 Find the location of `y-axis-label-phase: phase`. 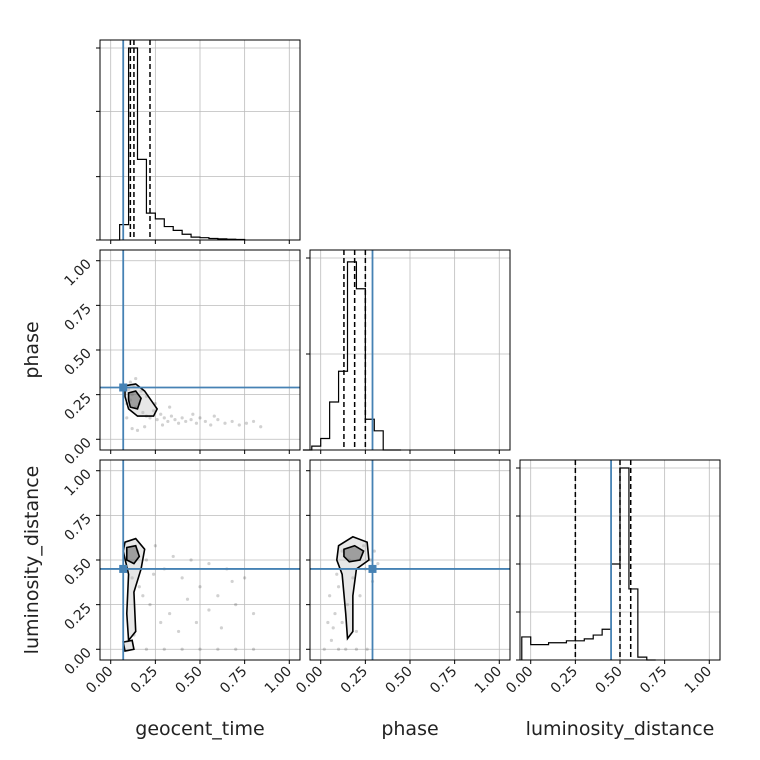

y-axis-label-phase: phase is located at coordinates (32, 349).